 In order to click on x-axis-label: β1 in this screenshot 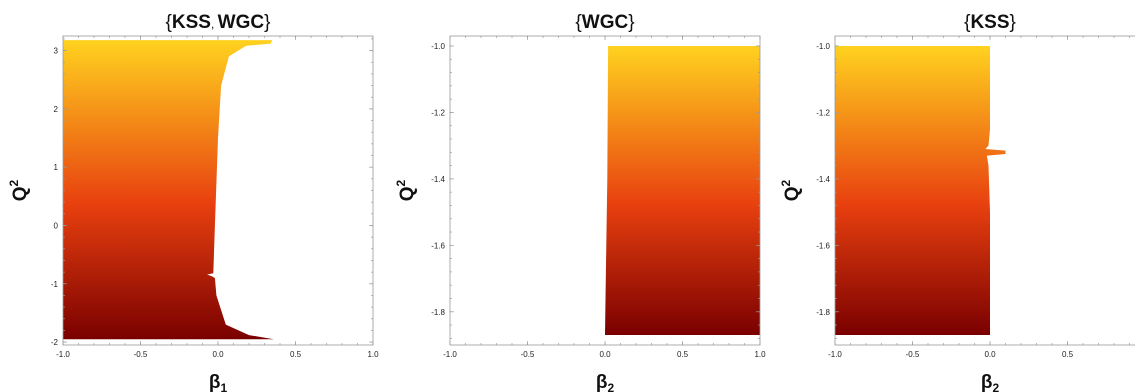, I will do `click(218, 382)`.